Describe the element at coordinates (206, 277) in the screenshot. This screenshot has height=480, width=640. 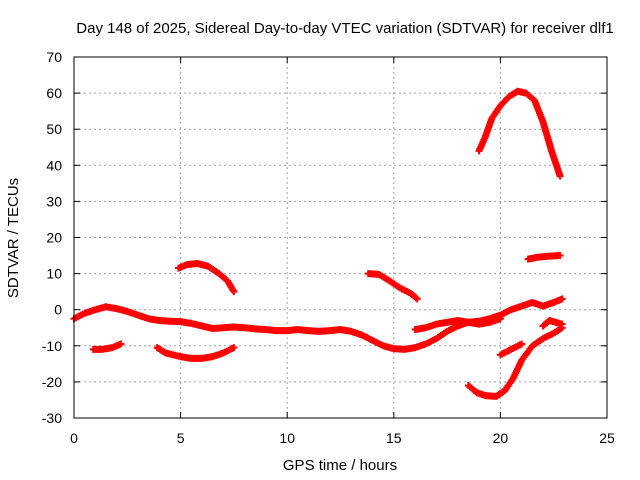
I see `series-segment-e` at that location.